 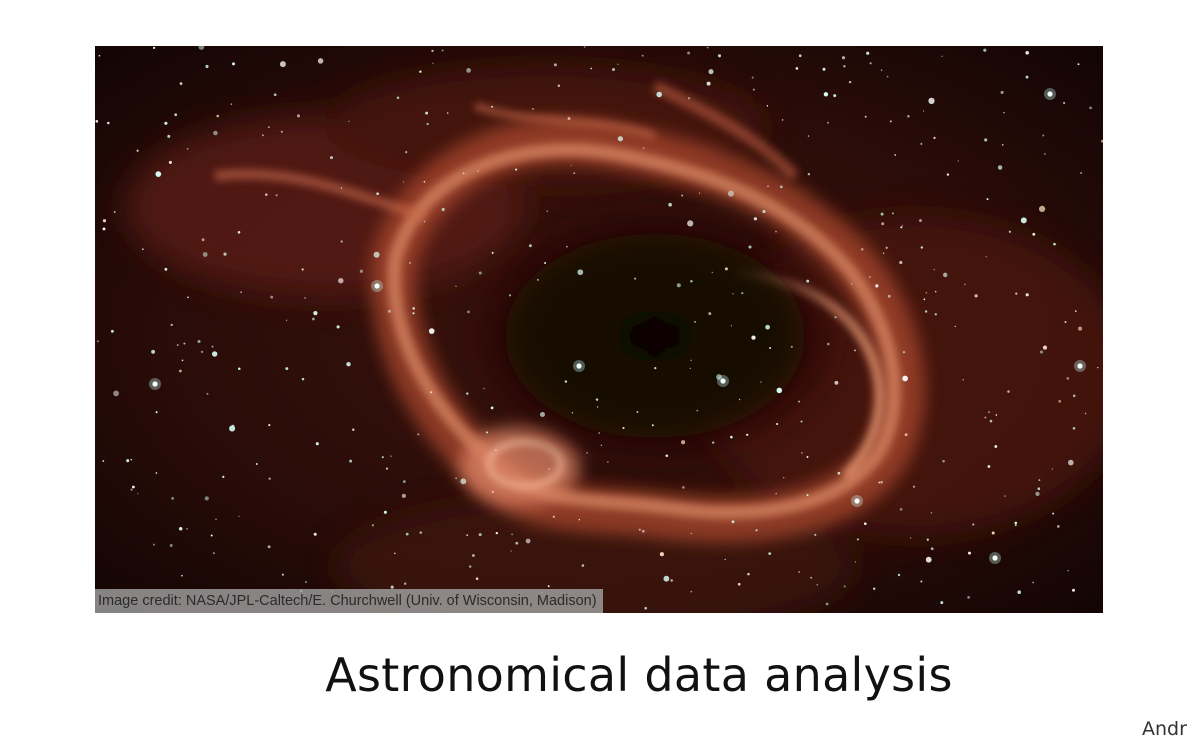 I want to click on author-name-fragment: Andr, so click(x=1164, y=727).